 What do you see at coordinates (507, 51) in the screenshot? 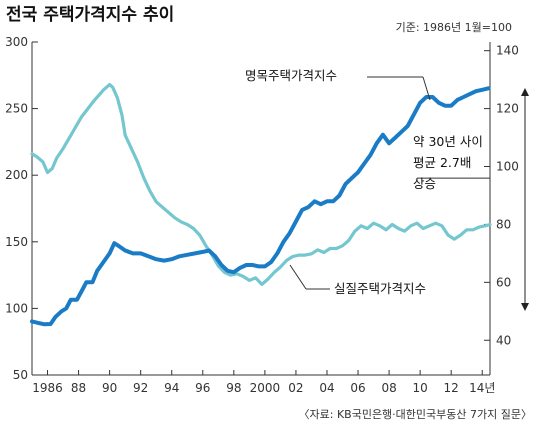
I see `right-tick-label: 140` at bounding box center [507, 51].